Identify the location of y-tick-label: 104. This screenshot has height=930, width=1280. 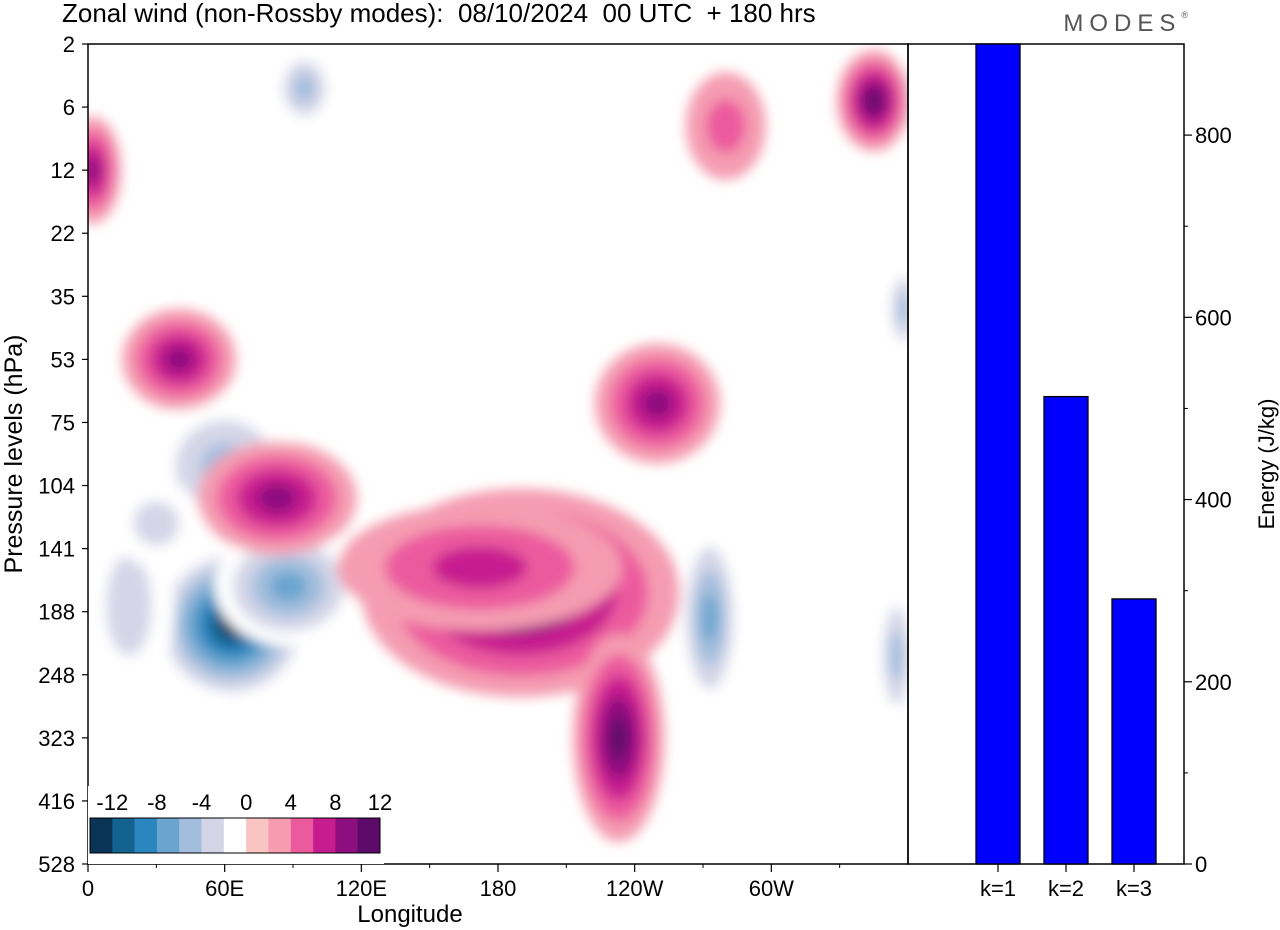
(56, 486).